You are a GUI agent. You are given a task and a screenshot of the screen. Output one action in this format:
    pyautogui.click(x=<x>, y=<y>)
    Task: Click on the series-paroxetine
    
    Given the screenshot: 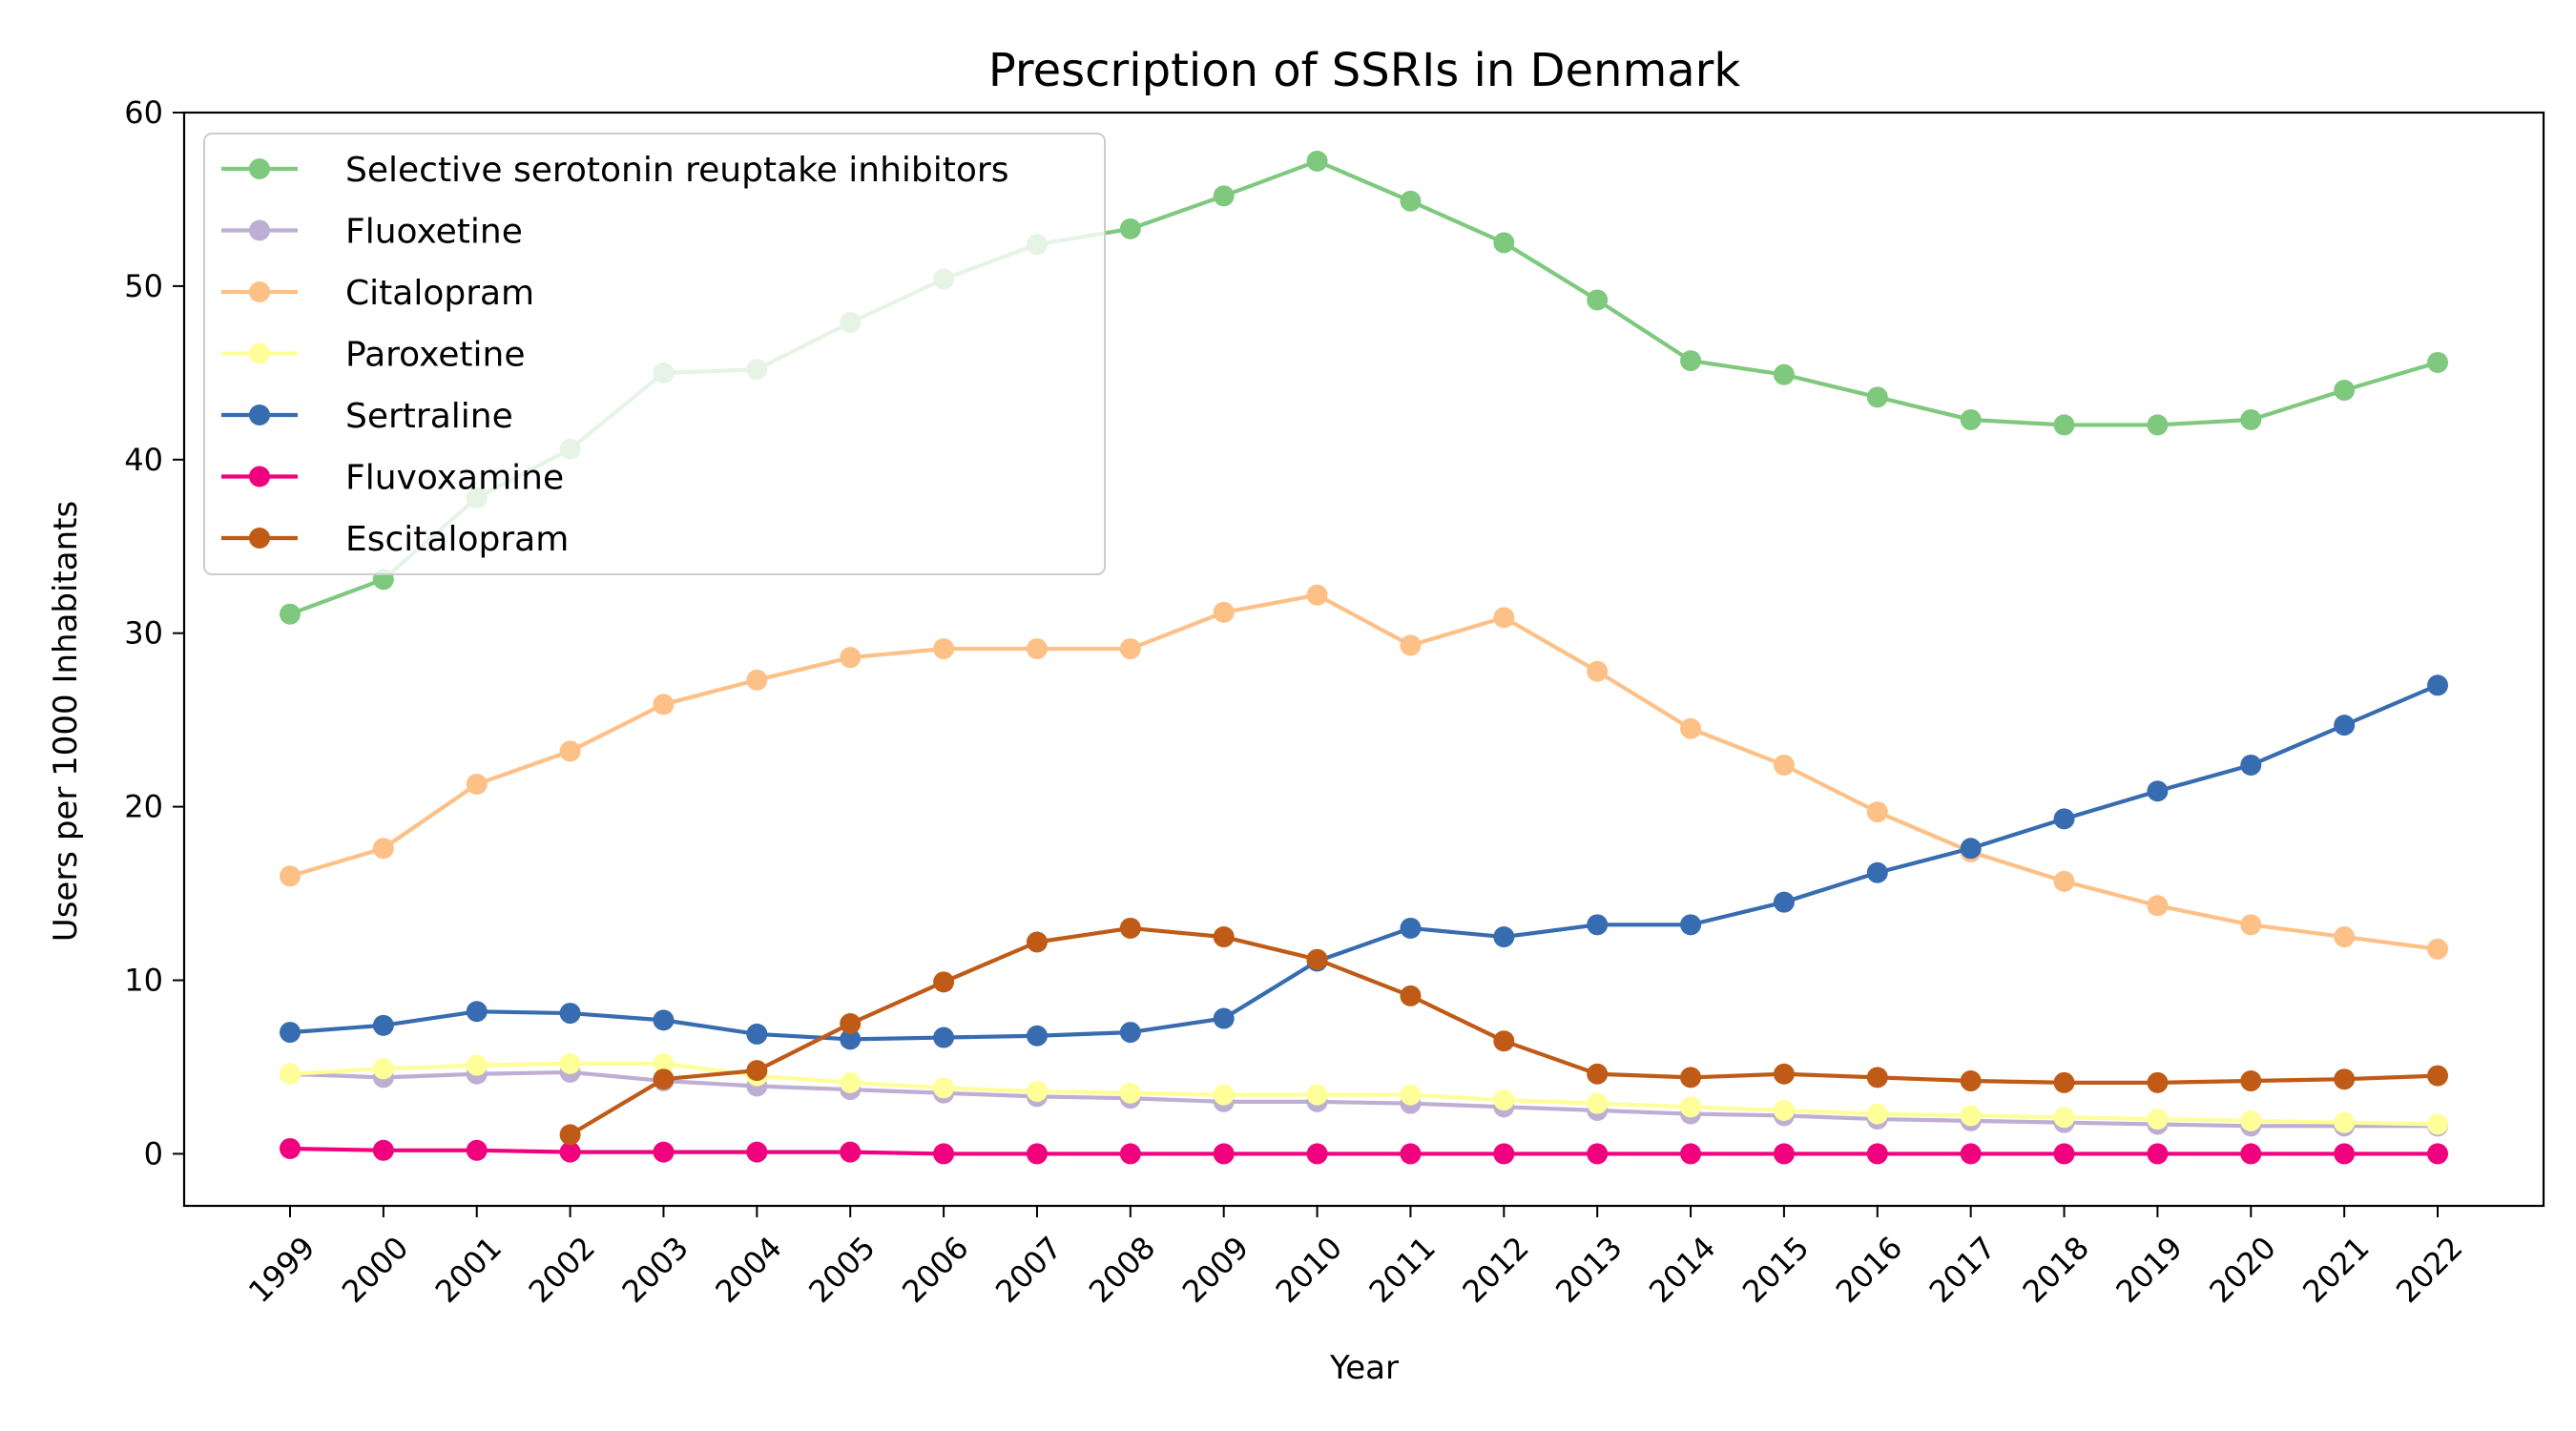 What is the action you would take?
    pyautogui.click(x=1364, y=1093)
    